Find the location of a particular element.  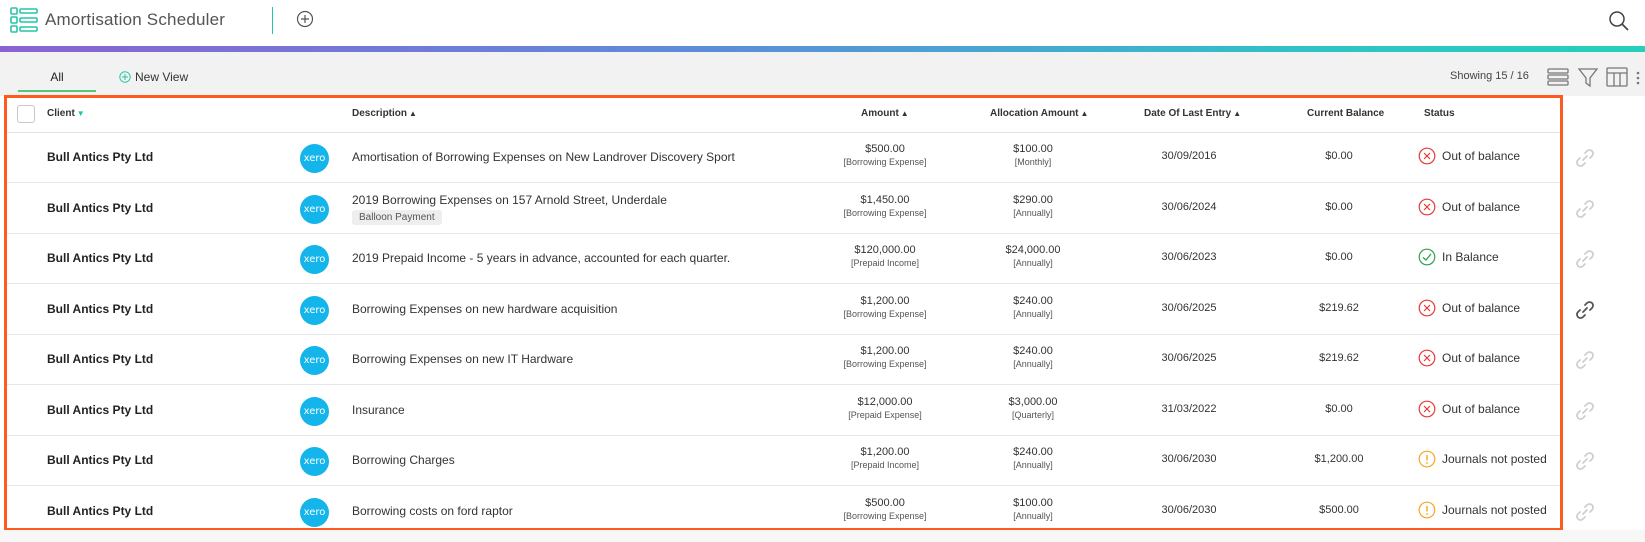

column-header-client: Client ▼ is located at coordinates (66, 113).